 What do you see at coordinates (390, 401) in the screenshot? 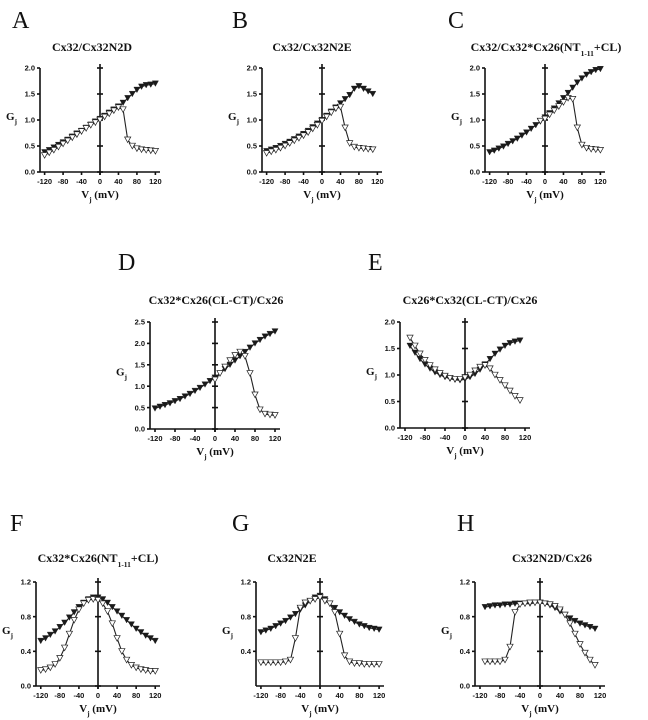
I see `y-tick-label: 0.5` at bounding box center [390, 401].